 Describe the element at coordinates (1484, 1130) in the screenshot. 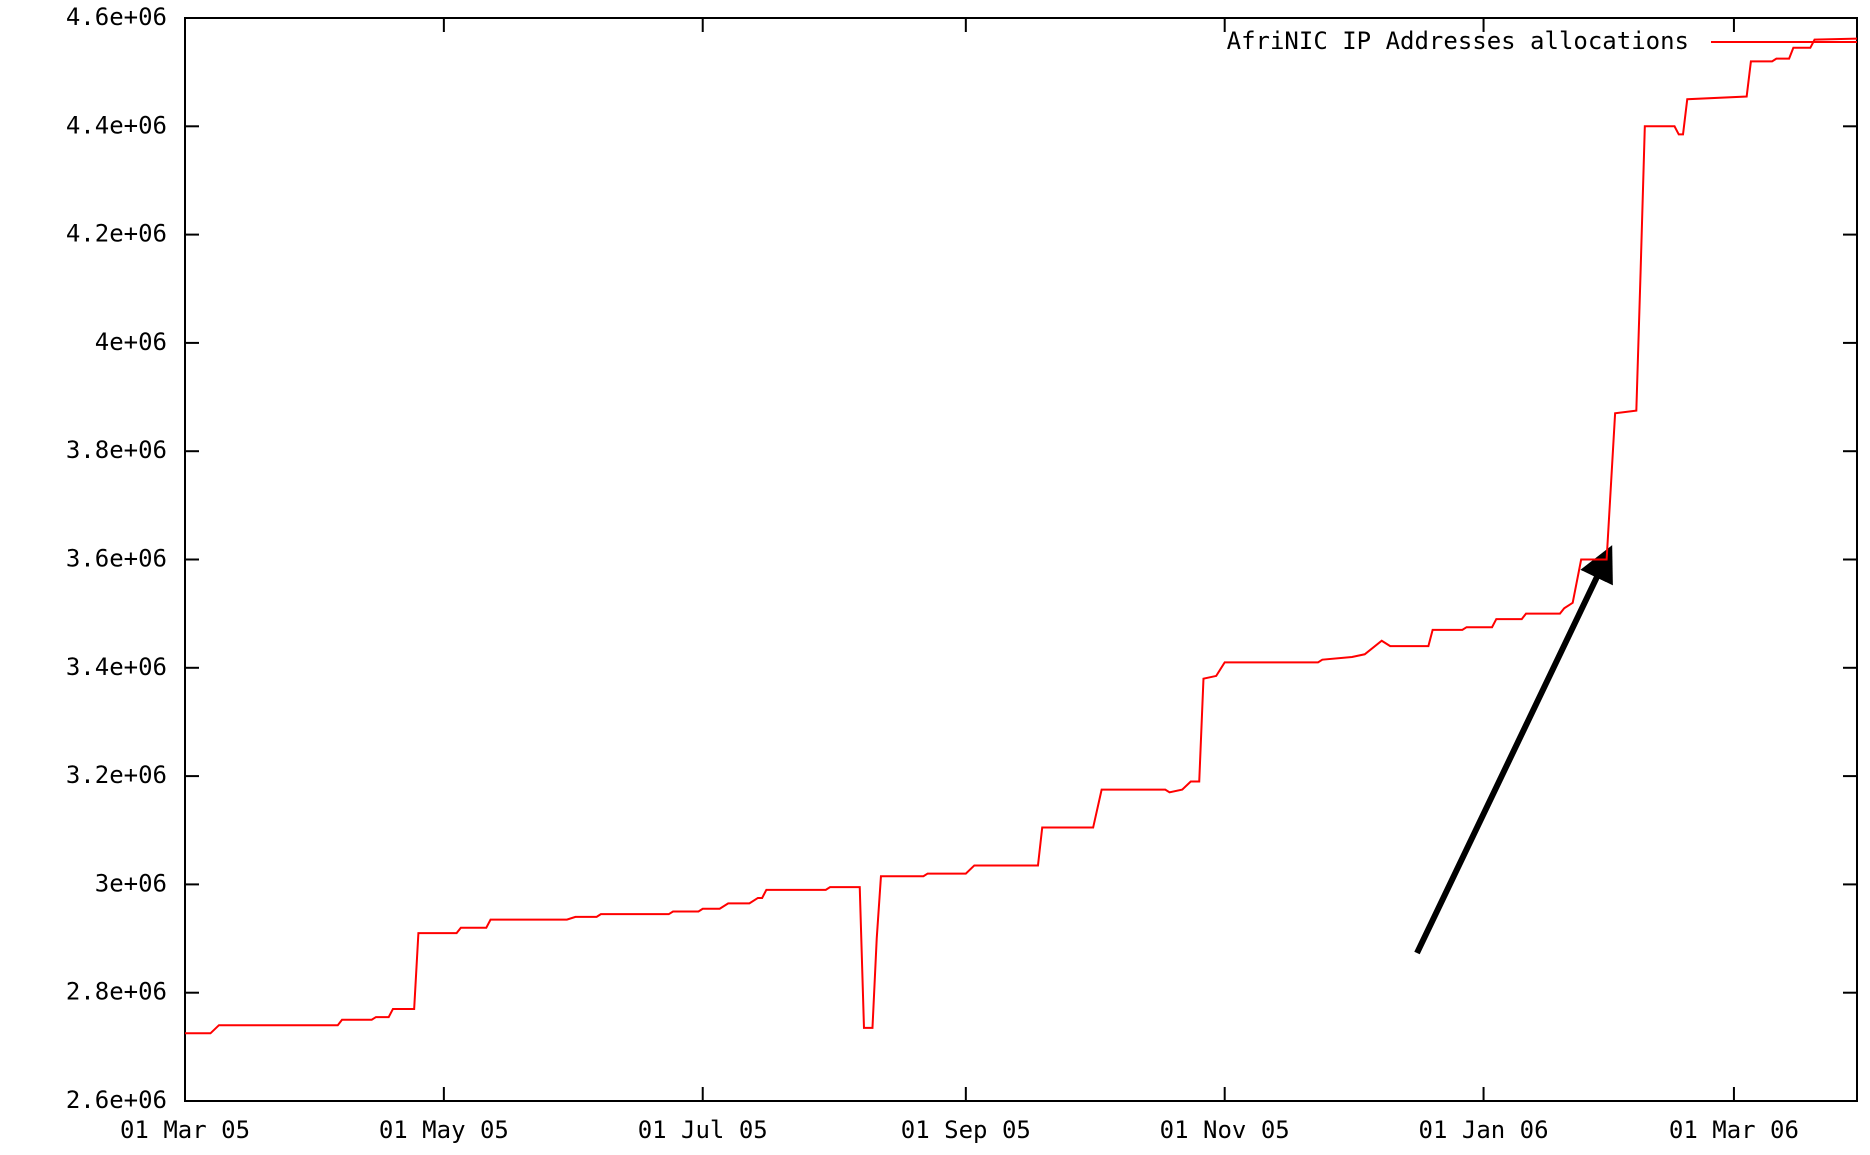

I see `x-tick-label: 01 Jan 06` at that location.